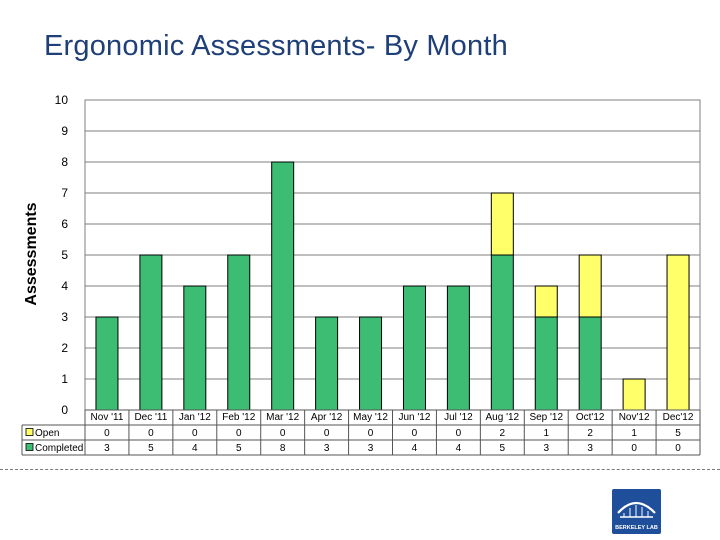 The height and width of the screenshot is (540, 720). What do you see at coordinates (327, 417) in the screenshot?
I see `x-tick-label: Apr '12` at bounding box center [327, 417].